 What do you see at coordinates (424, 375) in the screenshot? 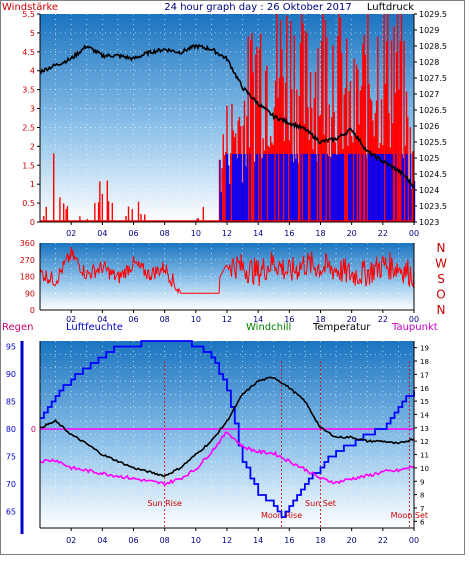
I see `temperature-tick-label: 17` at bounding box center [424, 375].